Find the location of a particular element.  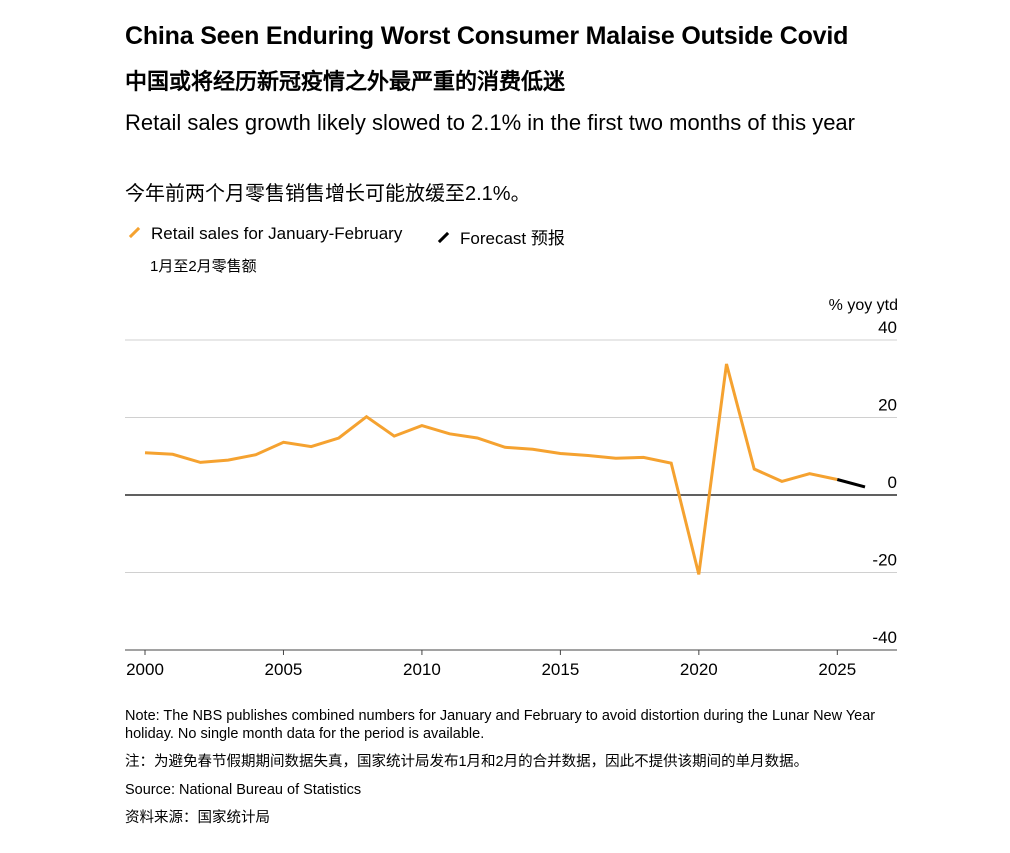

chart-title-chinese: 中国或将经历新冠疫情之外最严重的消费低迷 is located at coordinates (345, 81).